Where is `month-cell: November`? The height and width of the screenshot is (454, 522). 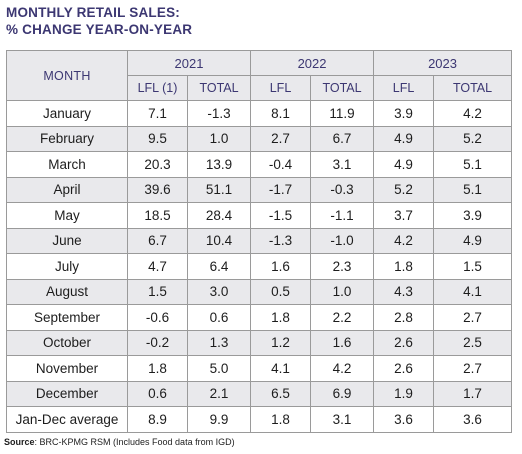
month-cell: November is located at coordinates (67, 368).